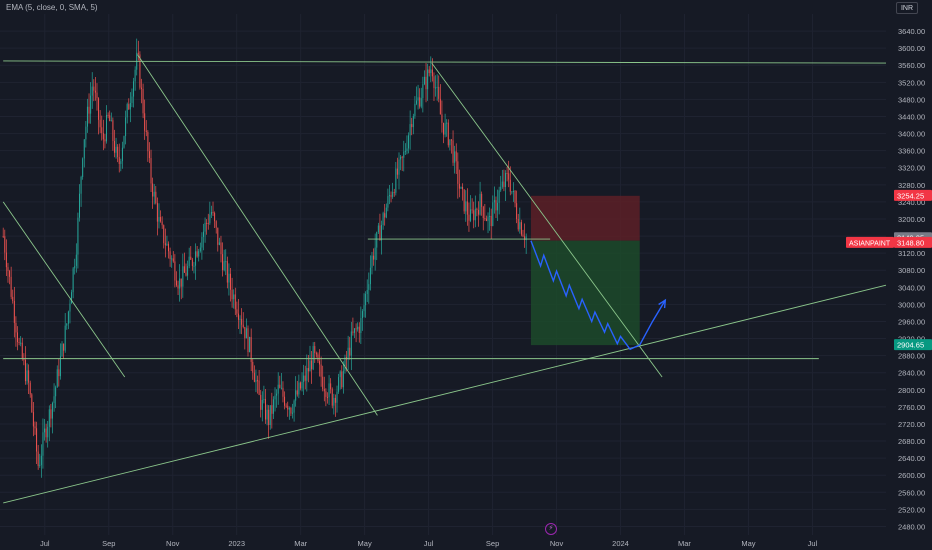 Image resolution: width=932 pixels, height=550 pixels. What do you see at coordinates (911, 116) in the screenshot?
I see `y-tick-label: 3440.00` at bounding box center [911, 116].